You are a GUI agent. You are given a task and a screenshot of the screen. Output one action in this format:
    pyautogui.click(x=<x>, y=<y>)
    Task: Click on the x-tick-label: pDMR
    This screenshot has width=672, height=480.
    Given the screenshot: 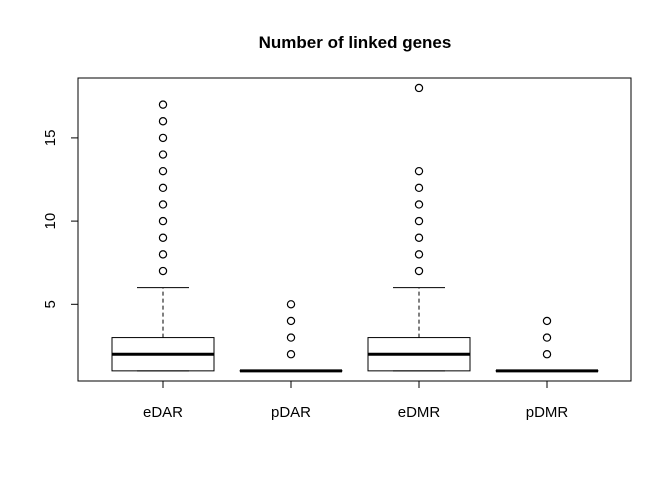 What is the action you would take?
    pyautogui.click(x=547, y=412)
    